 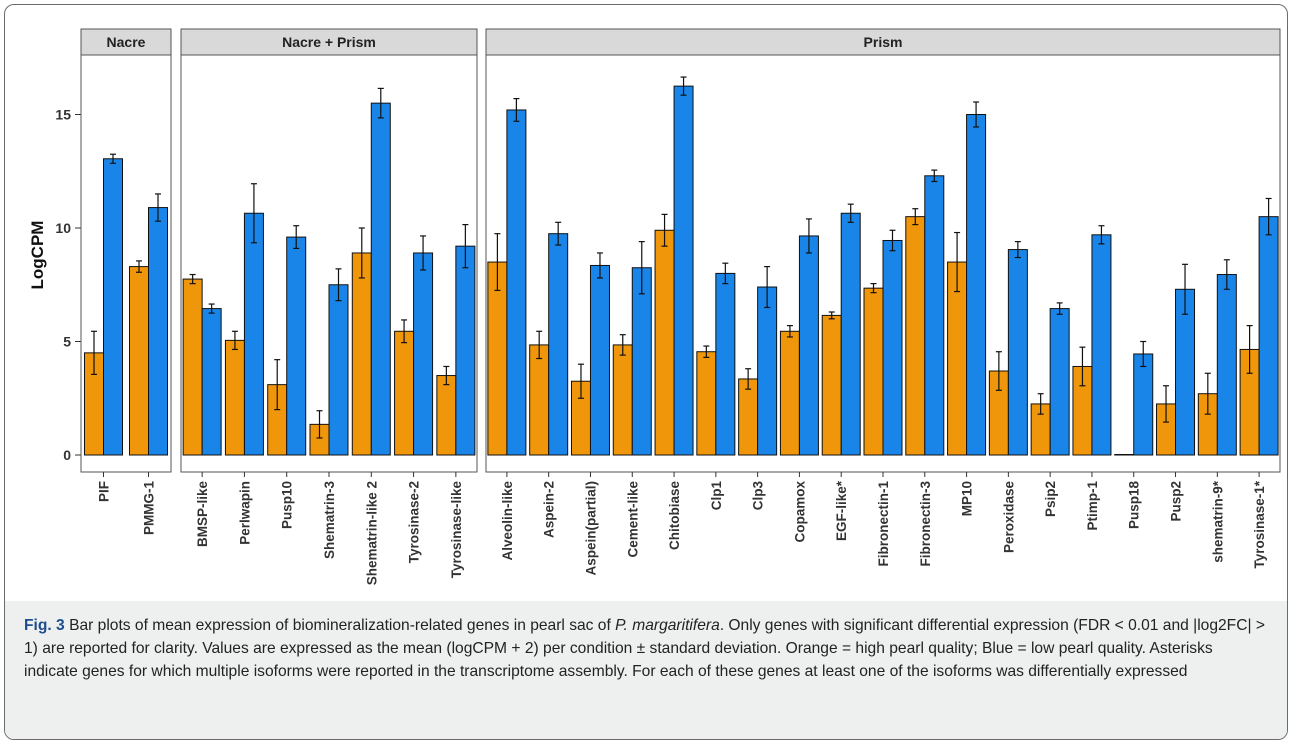 I want to click on x-tick-label: Aspein-2, so click(x=549, y=509).